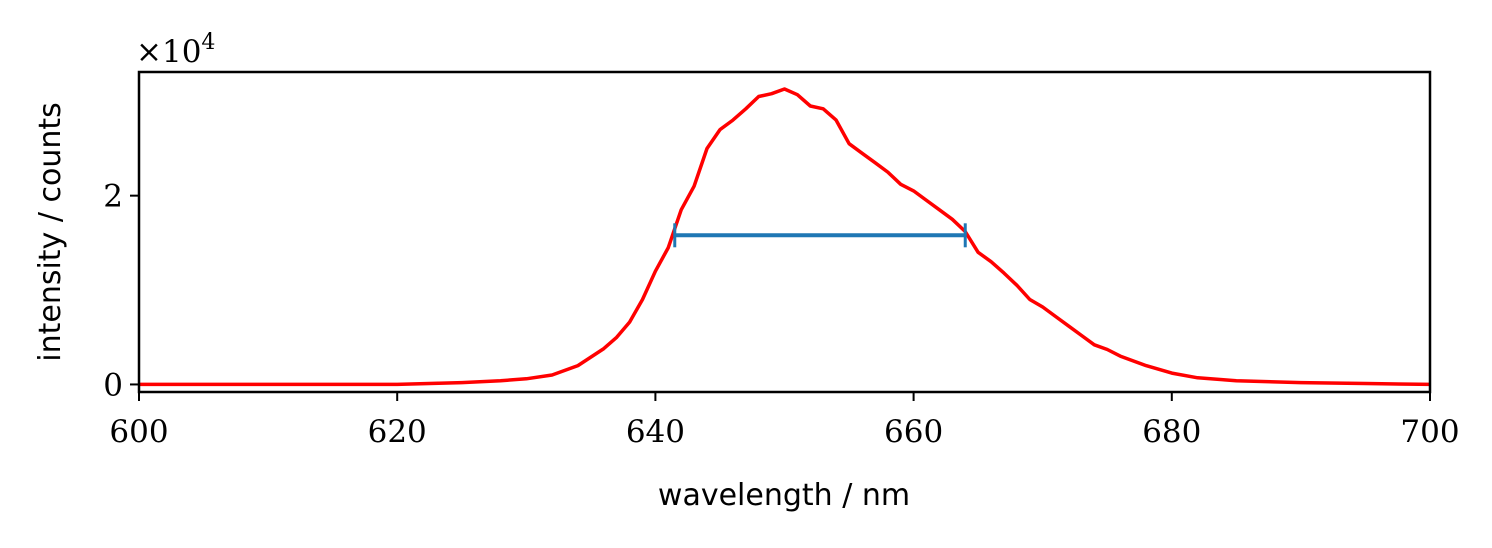 This screenshot has width=1492, height=548. I want to click on x-tick-label: 640, so click(655, 432).